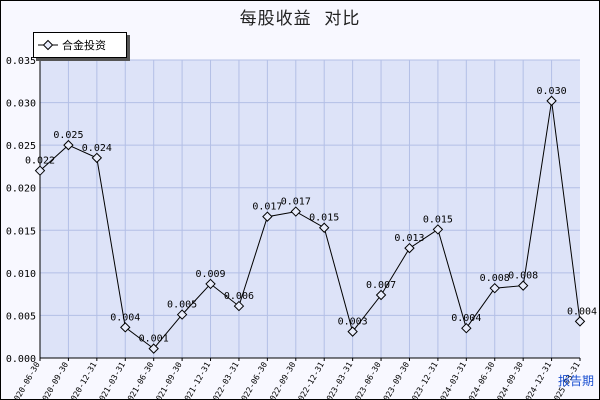 Image resolution: width=600 pixels, height=400 pixels. What do you see at coordinates (239, 296) in the screenshot?
I see `data-label: 0.006` at bounding box center [239, 296].